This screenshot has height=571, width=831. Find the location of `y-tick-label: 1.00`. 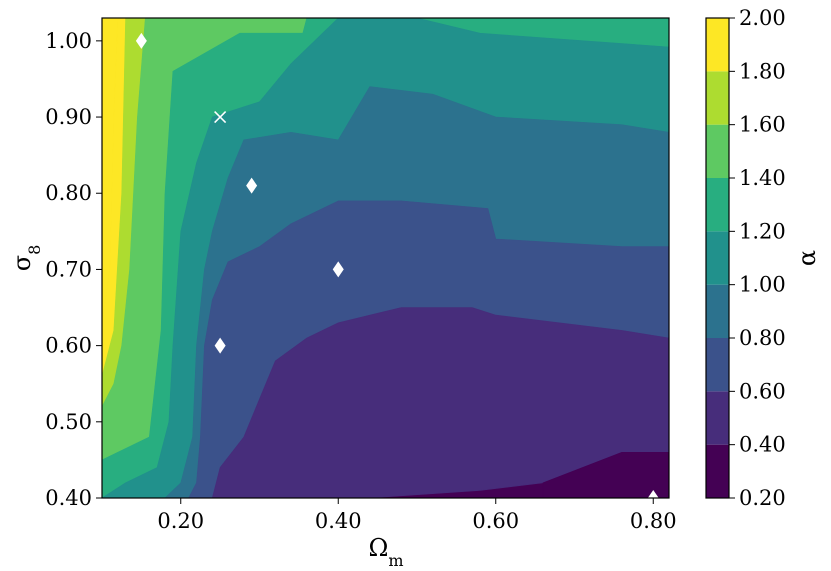

y-tick-label: 1.00 is located at coordinates (68, 41).